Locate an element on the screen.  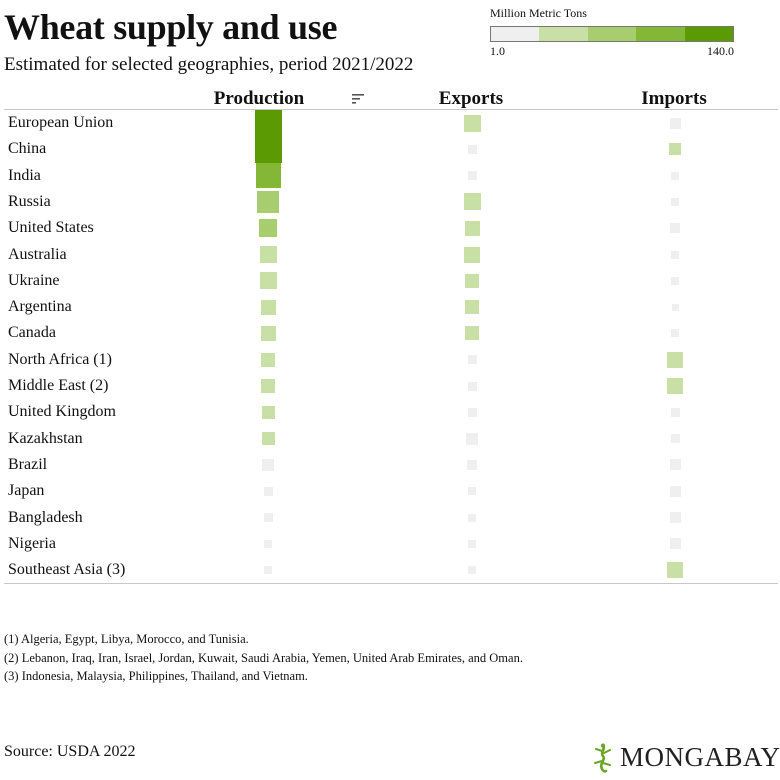
table-row: China is located at coordinates (390, 149).